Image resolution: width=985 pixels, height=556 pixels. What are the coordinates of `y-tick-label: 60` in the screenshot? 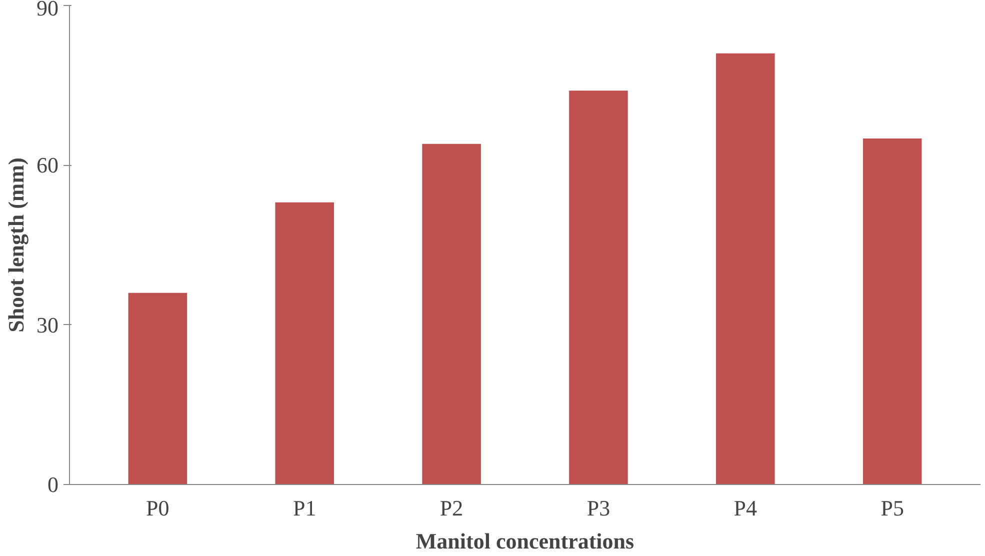 It's located at (47, 165).